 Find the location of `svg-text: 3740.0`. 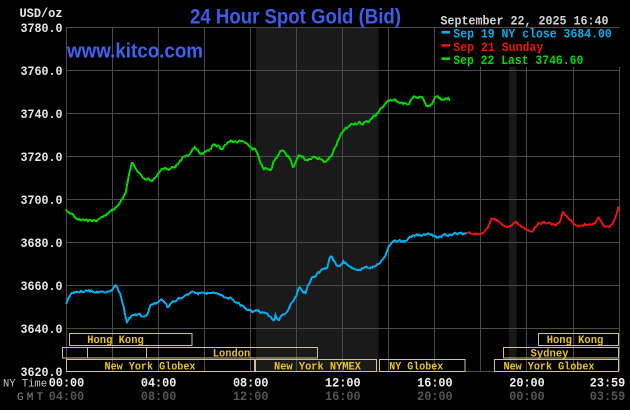

svg-text: 3740.0 is located at coordinates (42, 114).